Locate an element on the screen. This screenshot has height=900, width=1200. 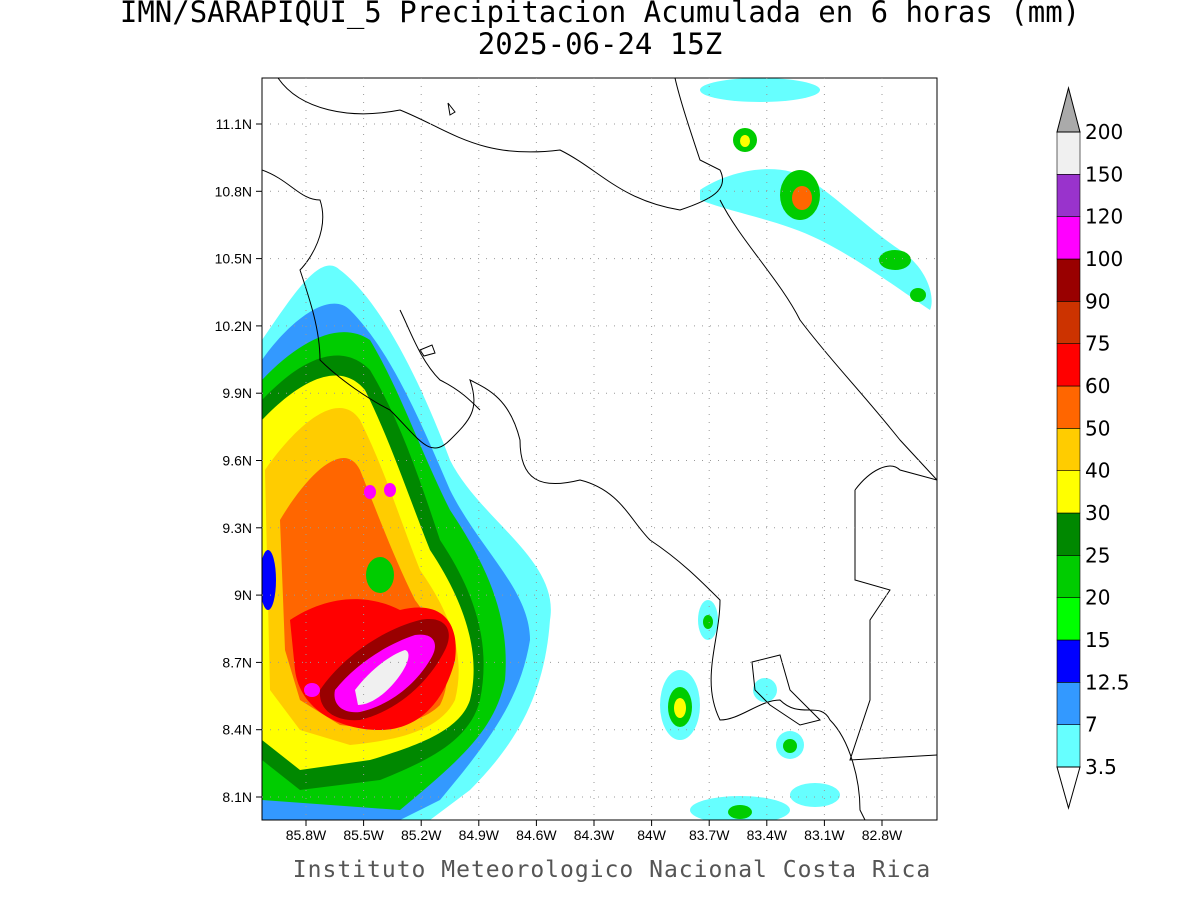
colorbar-label: 40 is located at coordinates (1097, 471).